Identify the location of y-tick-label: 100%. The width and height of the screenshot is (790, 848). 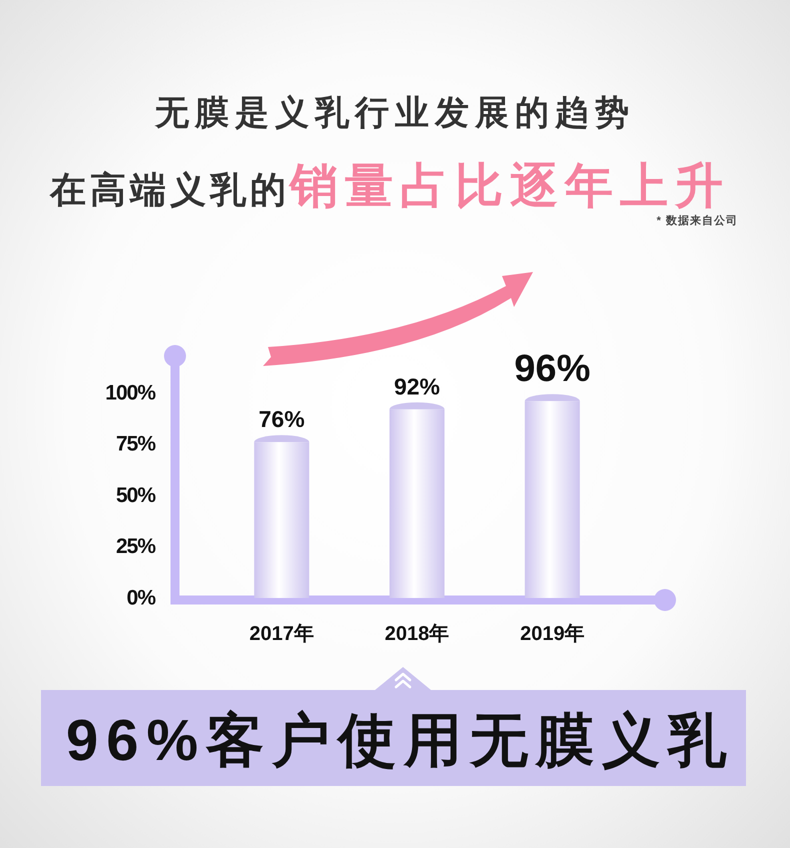
(130, 392).